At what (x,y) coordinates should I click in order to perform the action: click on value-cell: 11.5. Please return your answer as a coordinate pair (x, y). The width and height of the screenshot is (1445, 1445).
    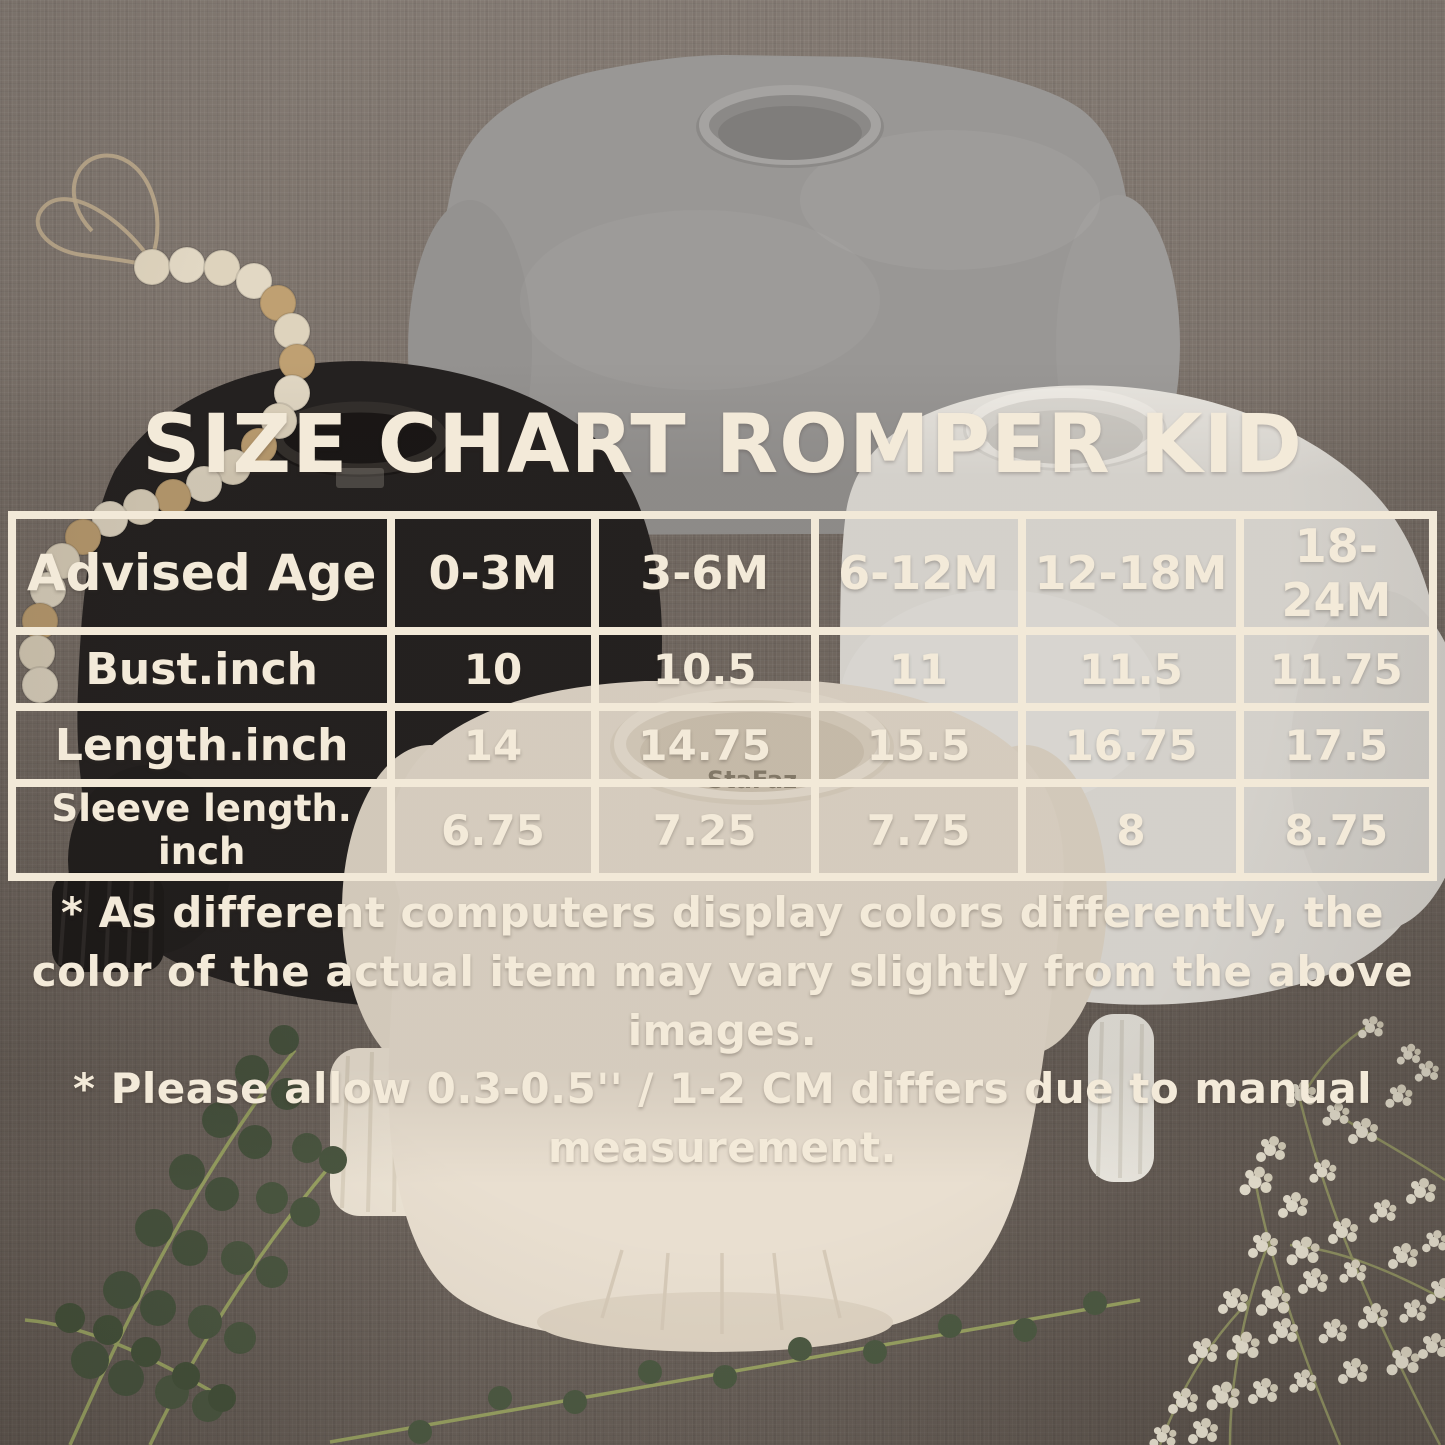
    Looking at the image, I should click on (1131, 669).